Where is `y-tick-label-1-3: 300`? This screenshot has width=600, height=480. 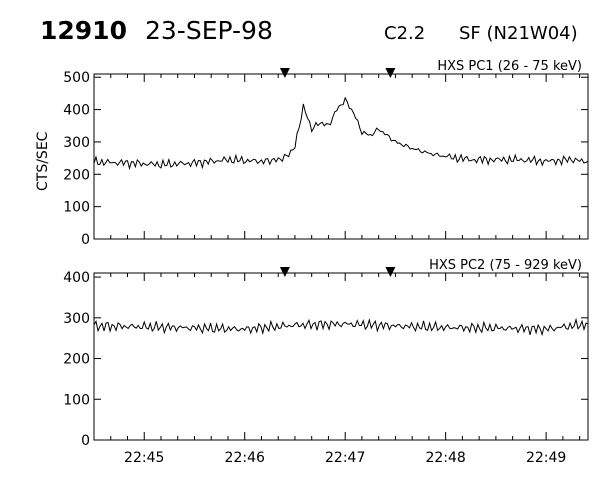
y-tick-label-1-3: 300 is located at coordinates (76, 143).